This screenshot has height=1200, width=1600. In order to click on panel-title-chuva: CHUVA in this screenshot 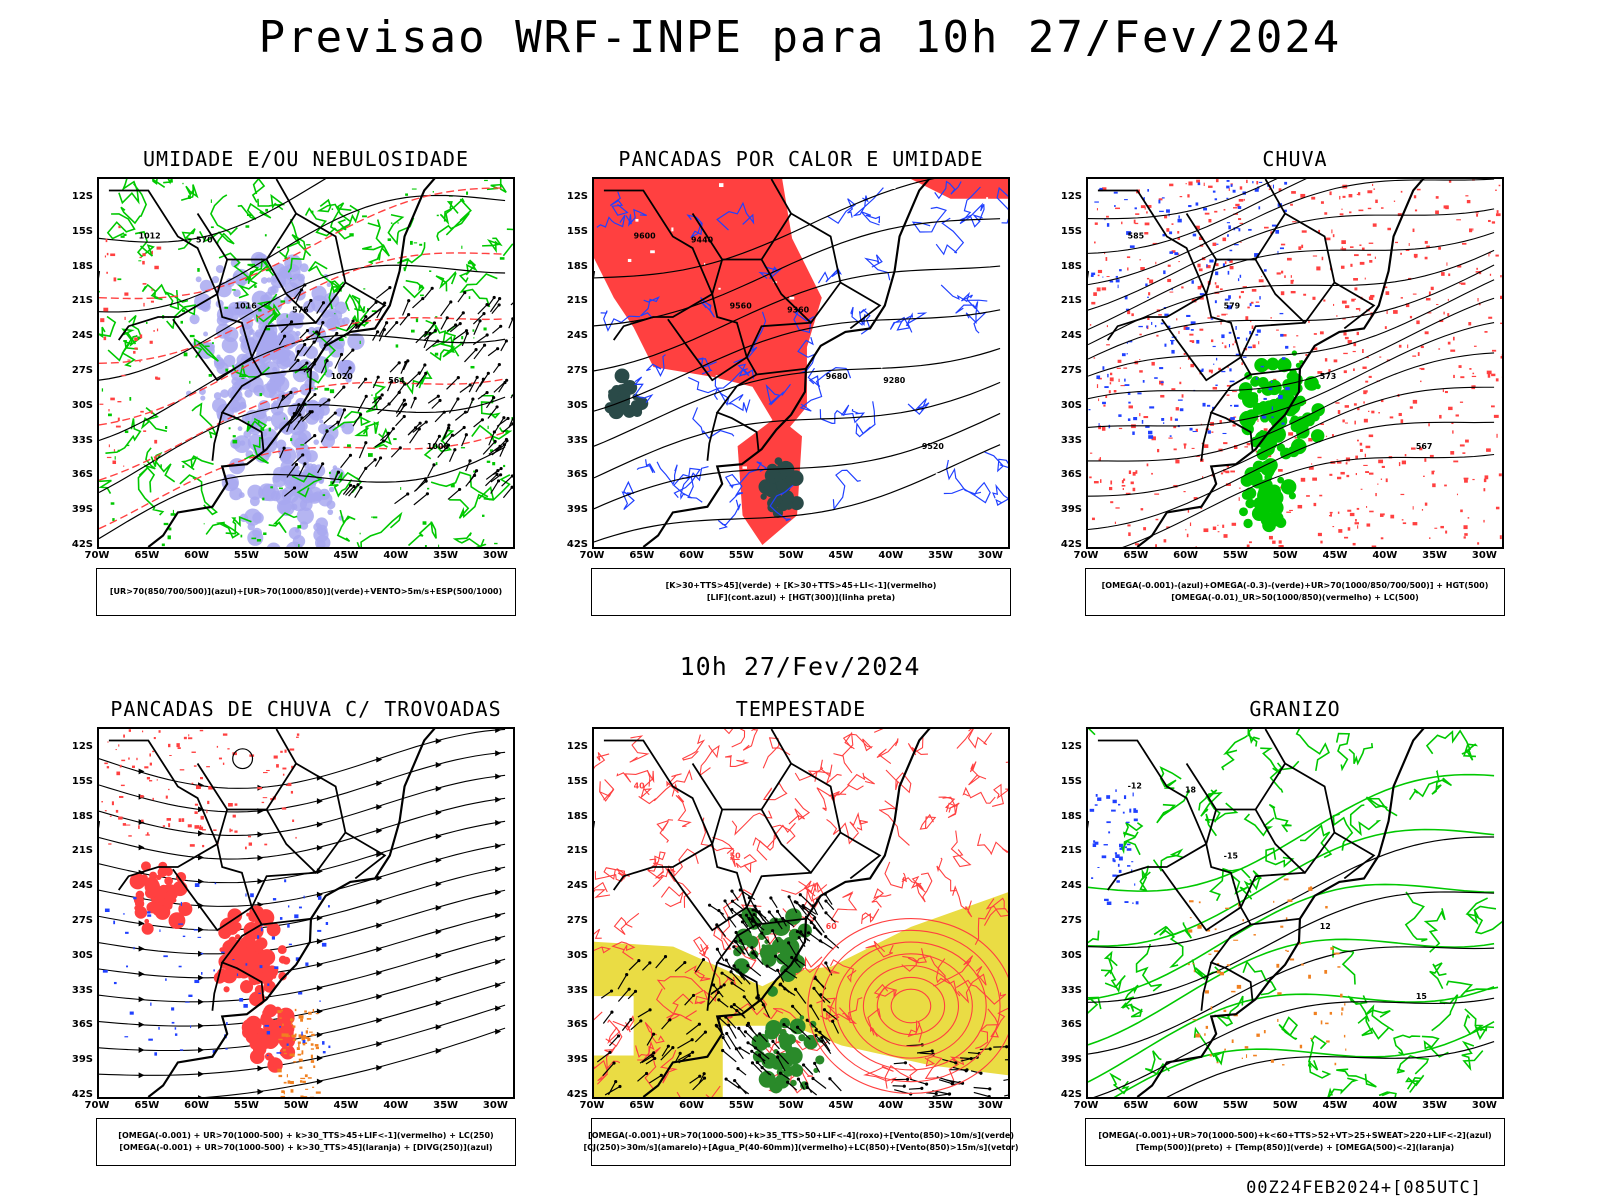, I will do `click(1295, 159)`.